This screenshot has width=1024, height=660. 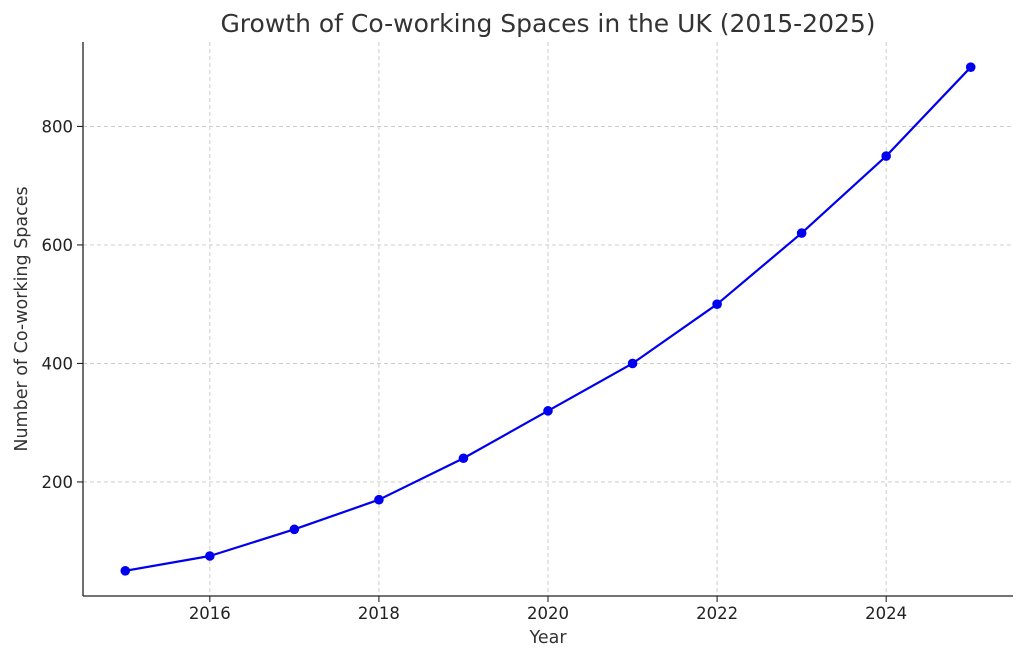 I want to click on x-tick-label: 2018, so click(x=379, y=613).